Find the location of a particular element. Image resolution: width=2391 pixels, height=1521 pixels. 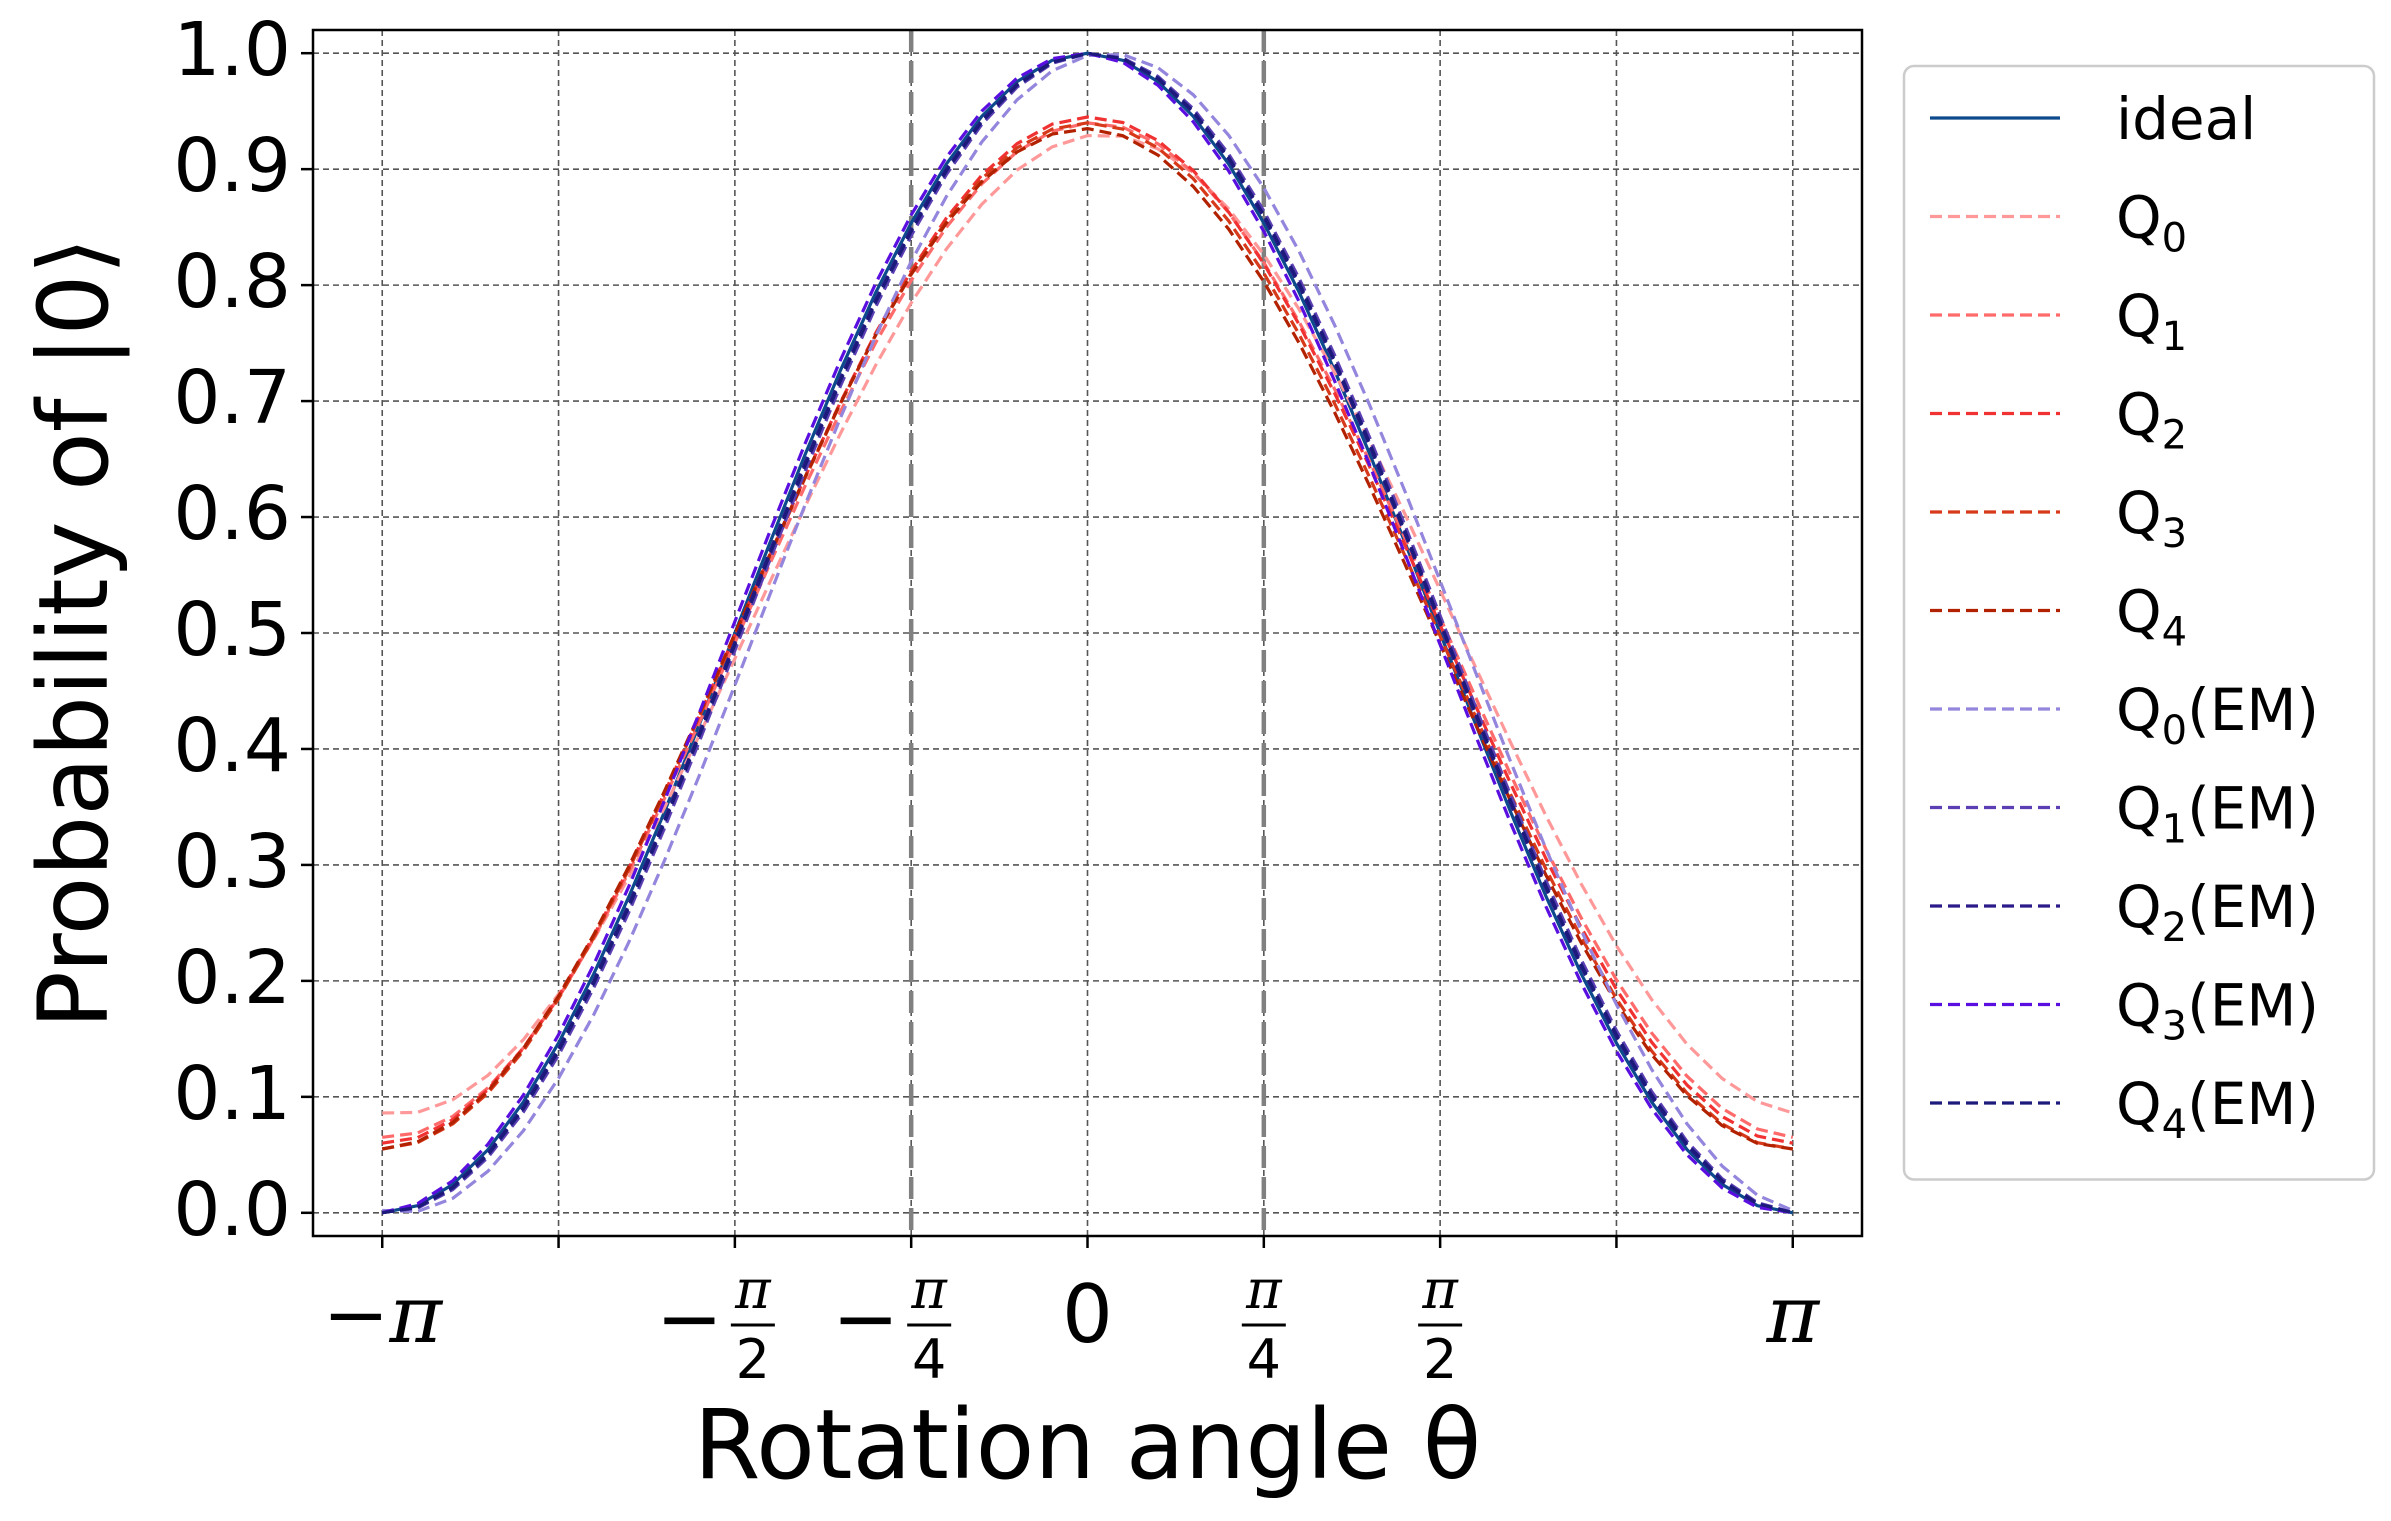

y-ticks: 0.0 0.1 0.2 0.3 0.4 0.5 0.6 0.7 0.8 0.9 1.0 is located at coordinates (243, 630).